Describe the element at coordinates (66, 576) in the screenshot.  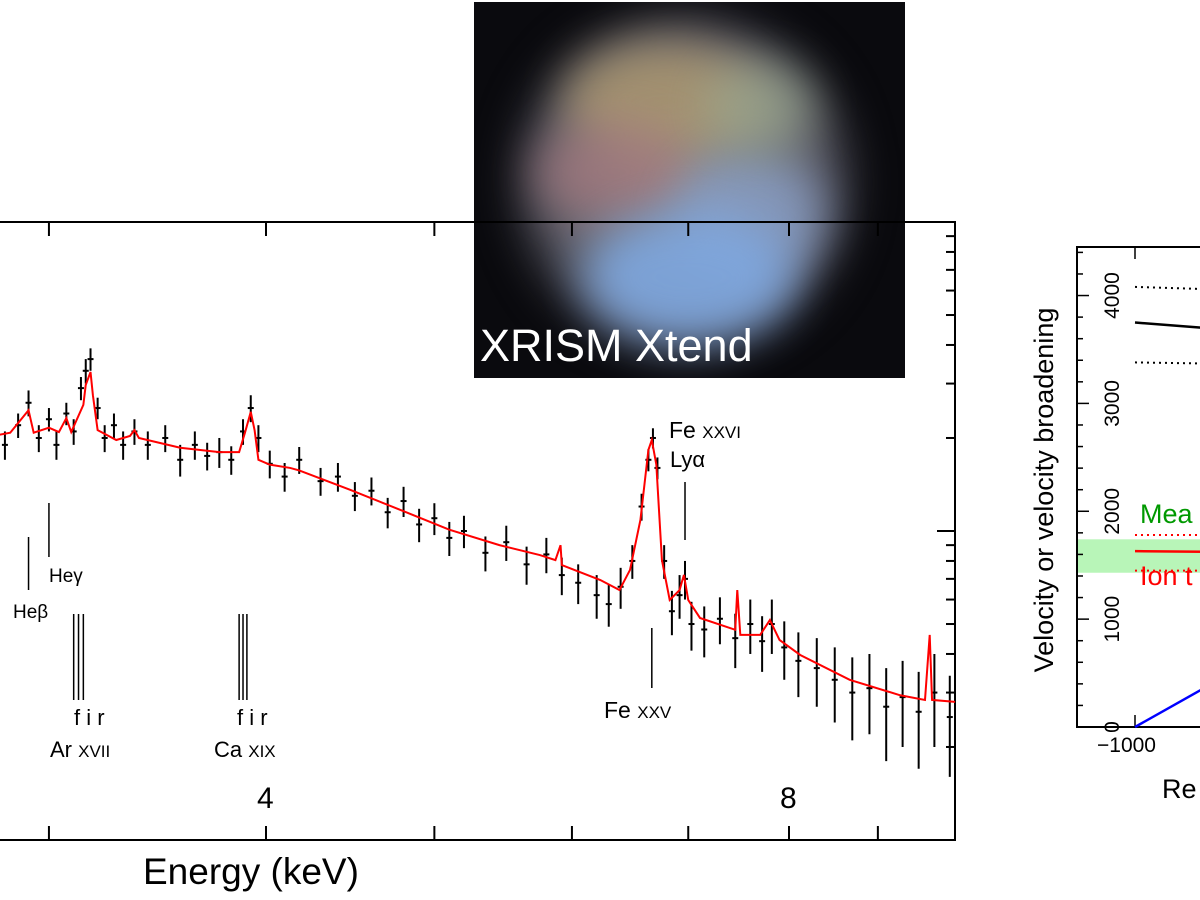
I see `he-gamma-label: Heγ` at that location.